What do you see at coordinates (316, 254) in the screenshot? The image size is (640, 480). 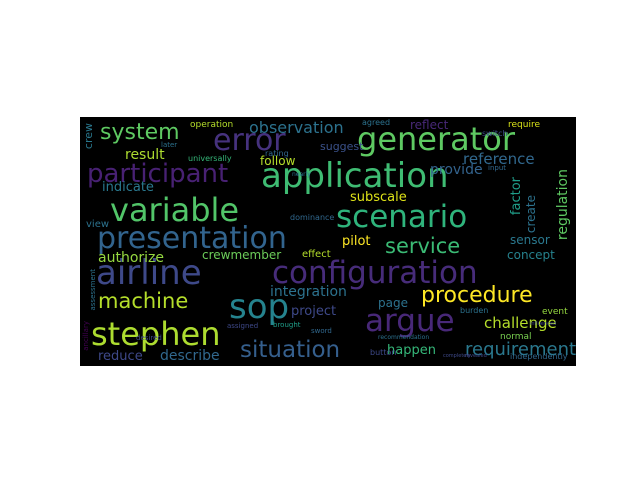 I see `word-effect: effect` at bounding box center [316, 254].